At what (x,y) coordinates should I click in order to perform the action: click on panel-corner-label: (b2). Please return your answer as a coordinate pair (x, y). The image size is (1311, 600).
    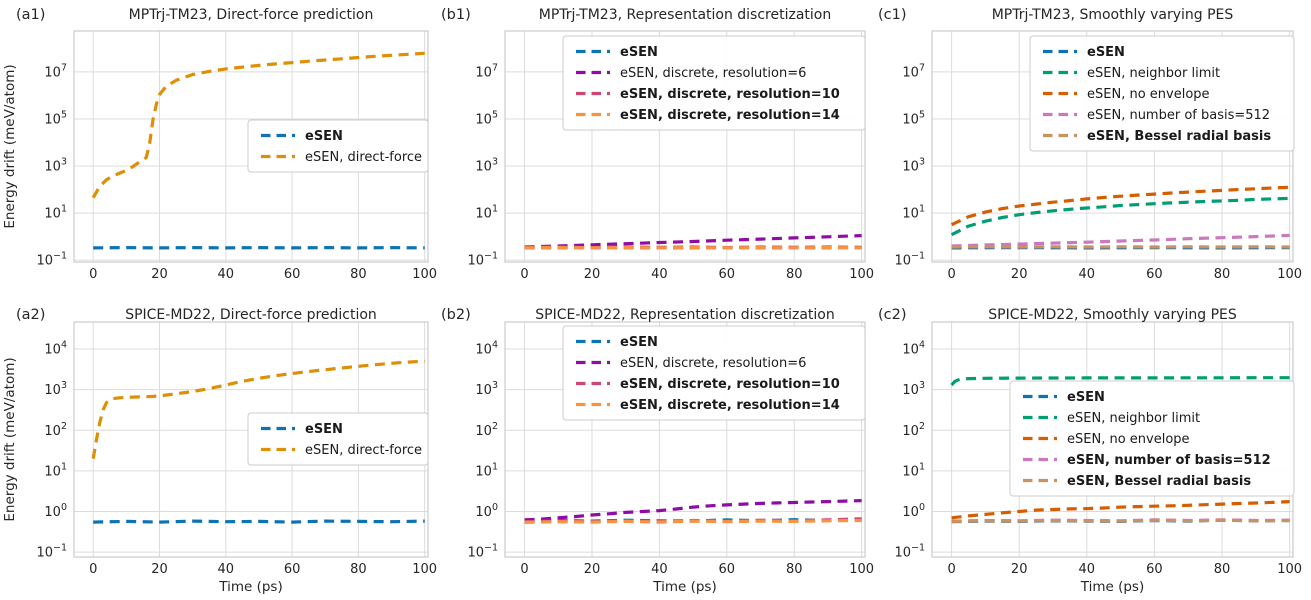
    Looking at the image, I should click on (456, 315).